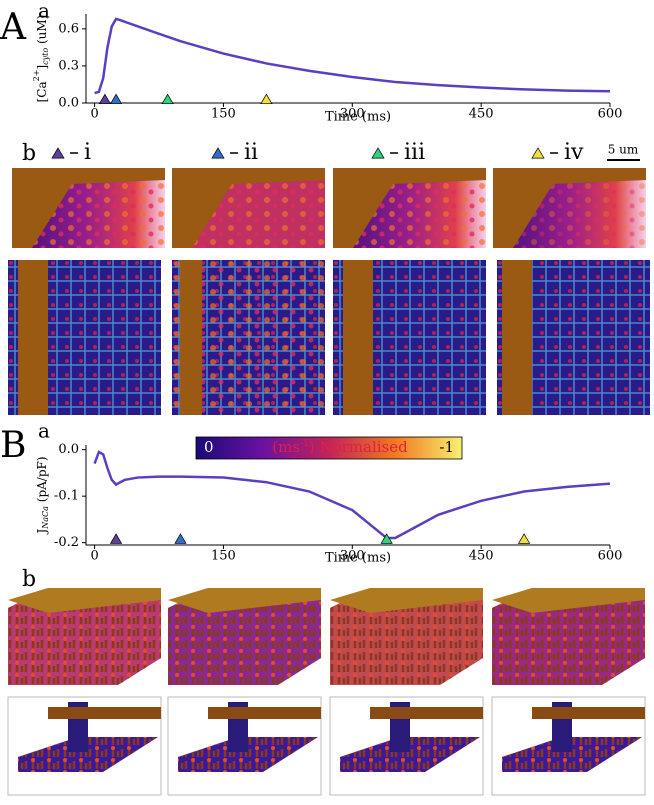 The width and height of the screenshot is (654, 805). Describe the element at coordinates (13, 445) in the screenshot. I see `panel-label: B` at that location.